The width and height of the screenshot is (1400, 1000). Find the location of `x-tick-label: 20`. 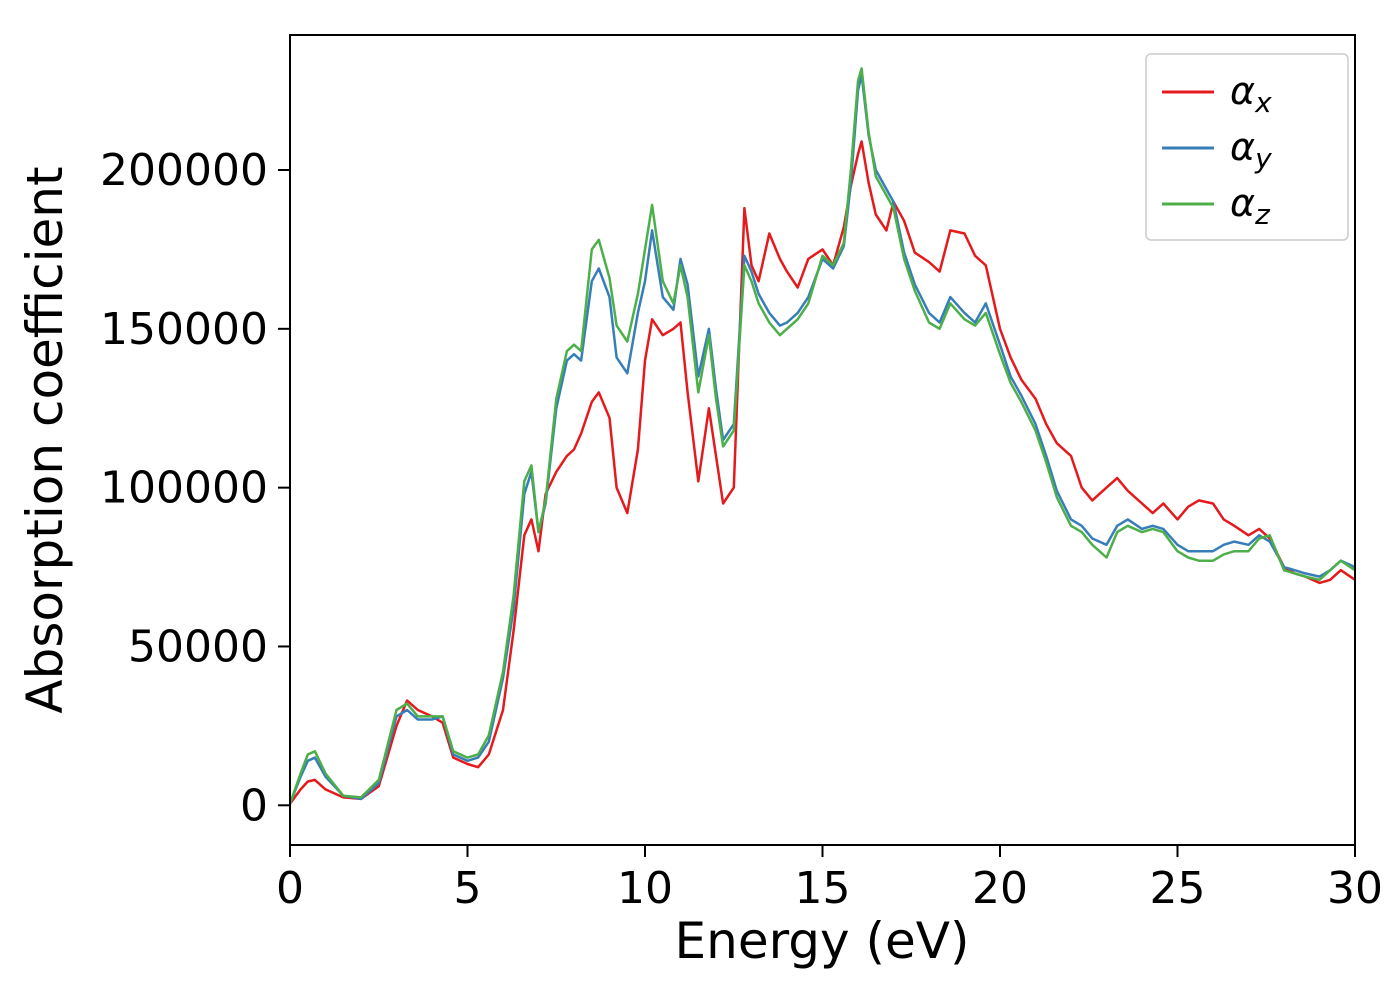

x-tick-label: 20 is located at coordinates (1000, 888).